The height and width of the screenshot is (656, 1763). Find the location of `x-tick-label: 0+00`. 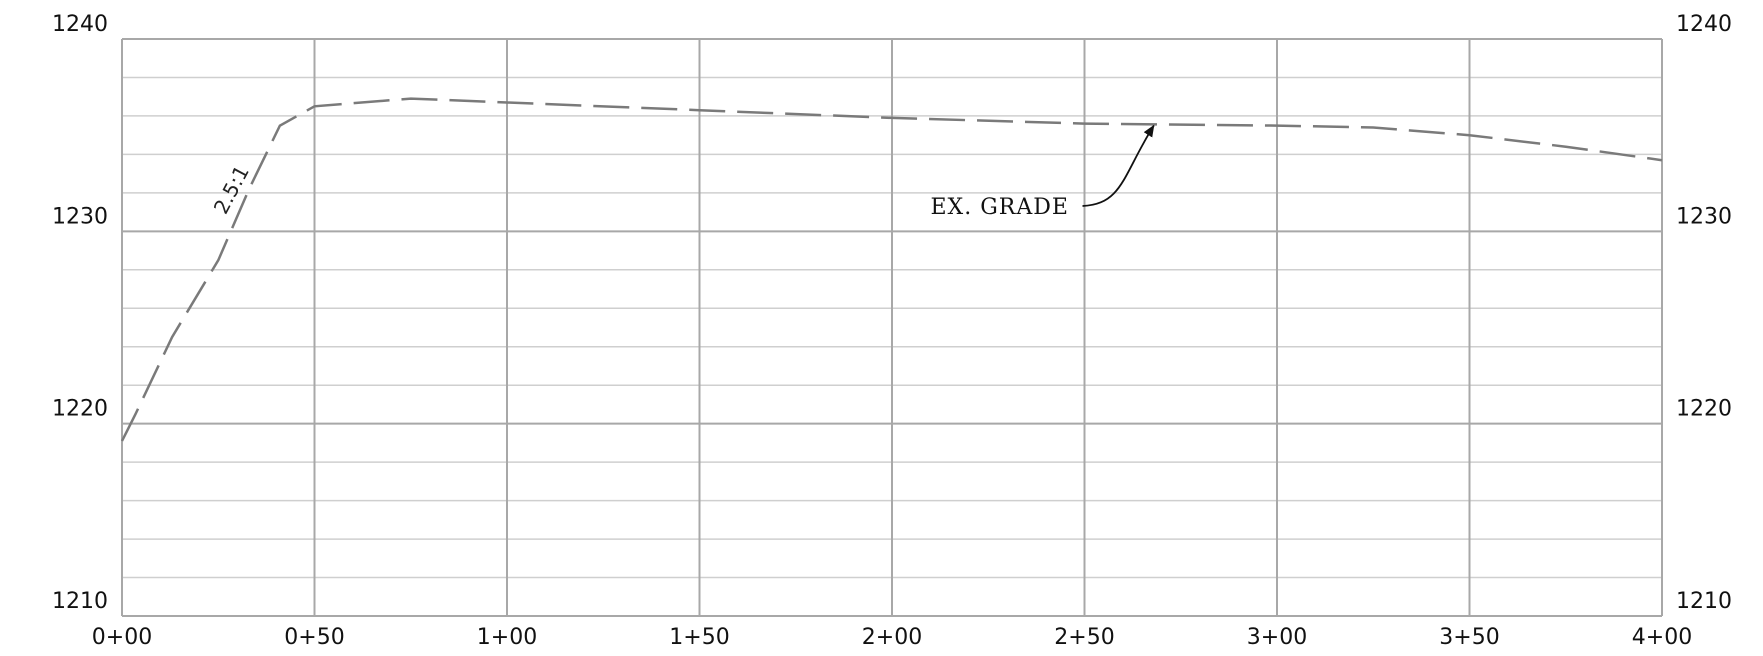

x-tick-label: 0+00 is located at coordinates (122, 637).